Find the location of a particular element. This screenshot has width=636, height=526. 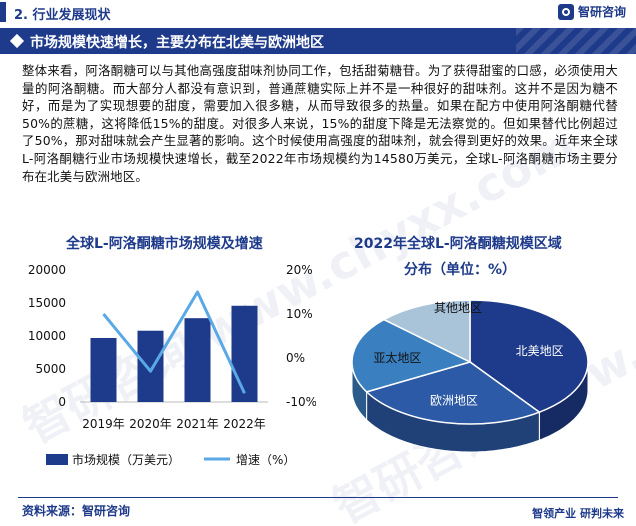

pie-label: 北美地区 is located at coordinates (540, 351).